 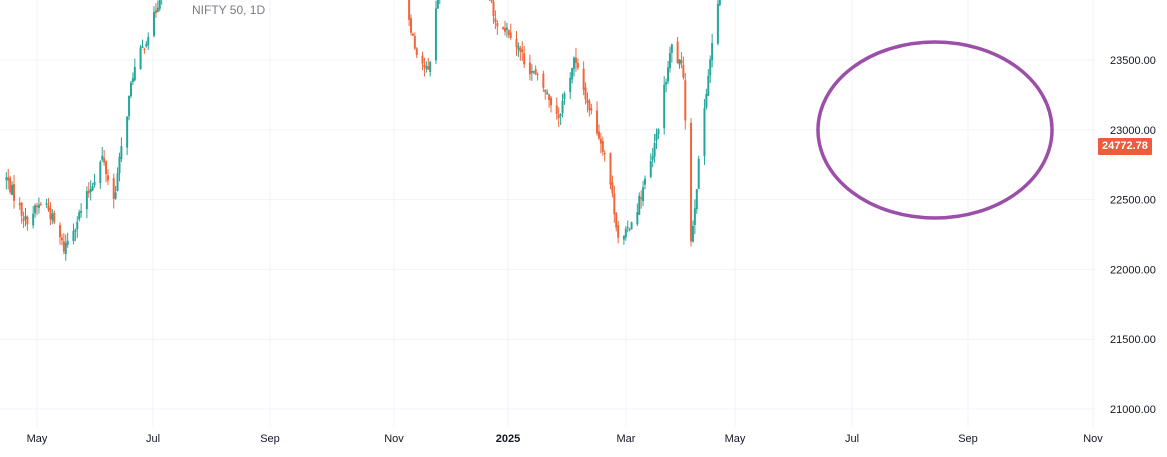 What do you see at coordinates (1133, 61) in the screenshot?
I see `price-tick-label: 23500.00` at bounding box center [1133, 61].